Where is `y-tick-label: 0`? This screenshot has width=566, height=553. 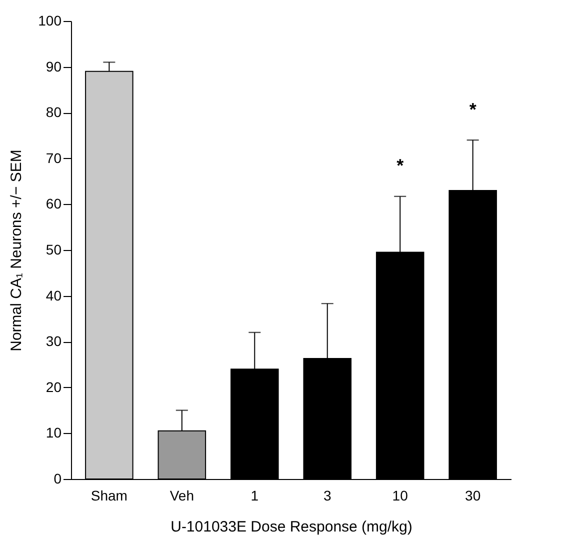 y-tick-label: 0 is located at coordinates (58, 478).